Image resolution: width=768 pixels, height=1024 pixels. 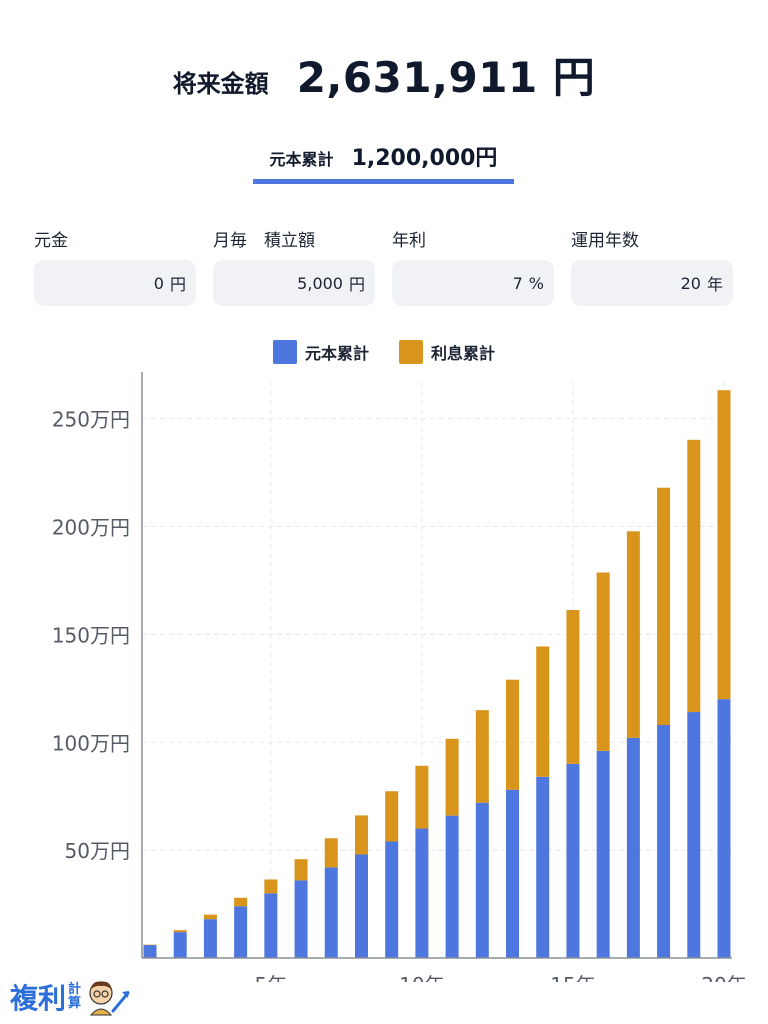 I want to click on annual-rate-input: 7 %, so click(x=473, y=283).